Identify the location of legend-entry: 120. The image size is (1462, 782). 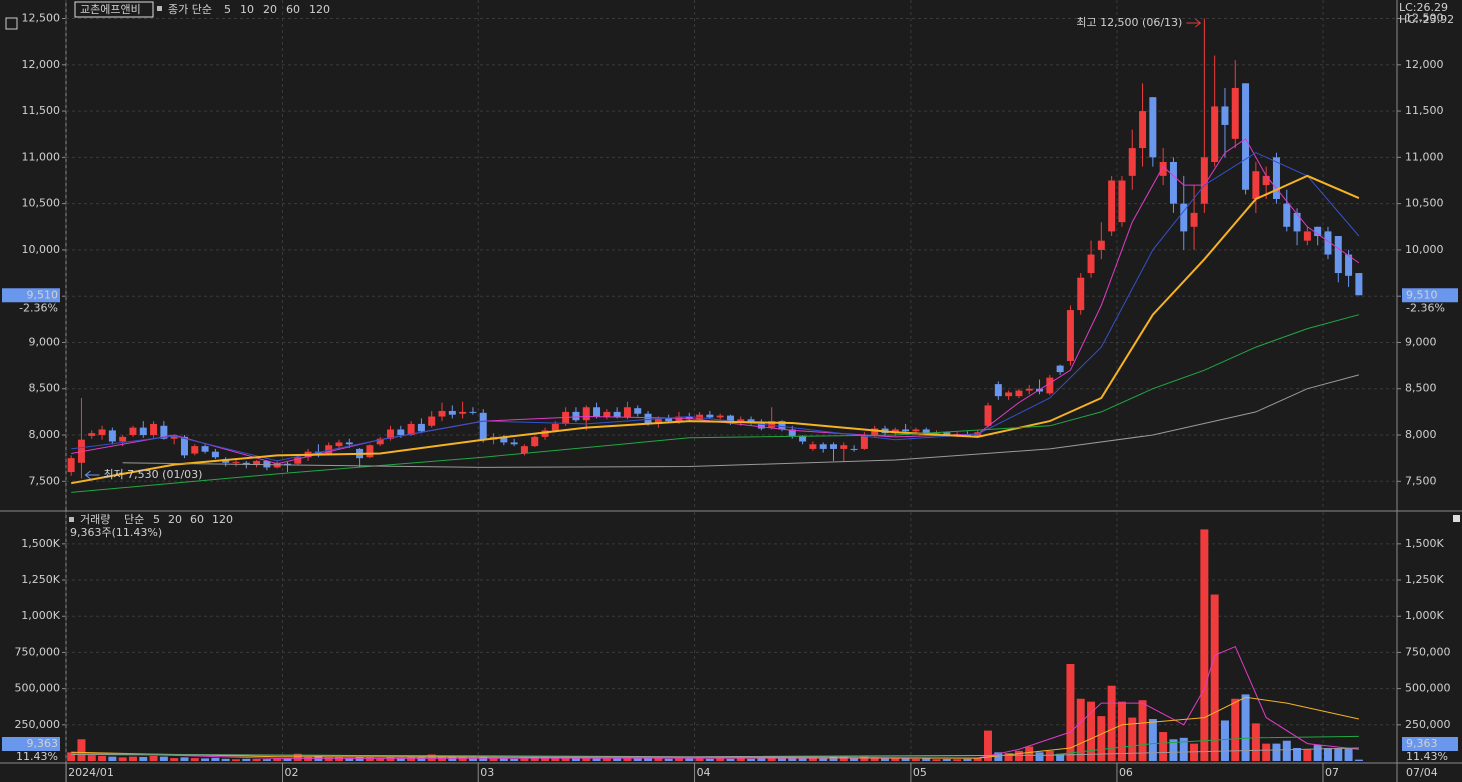
(319, 9).